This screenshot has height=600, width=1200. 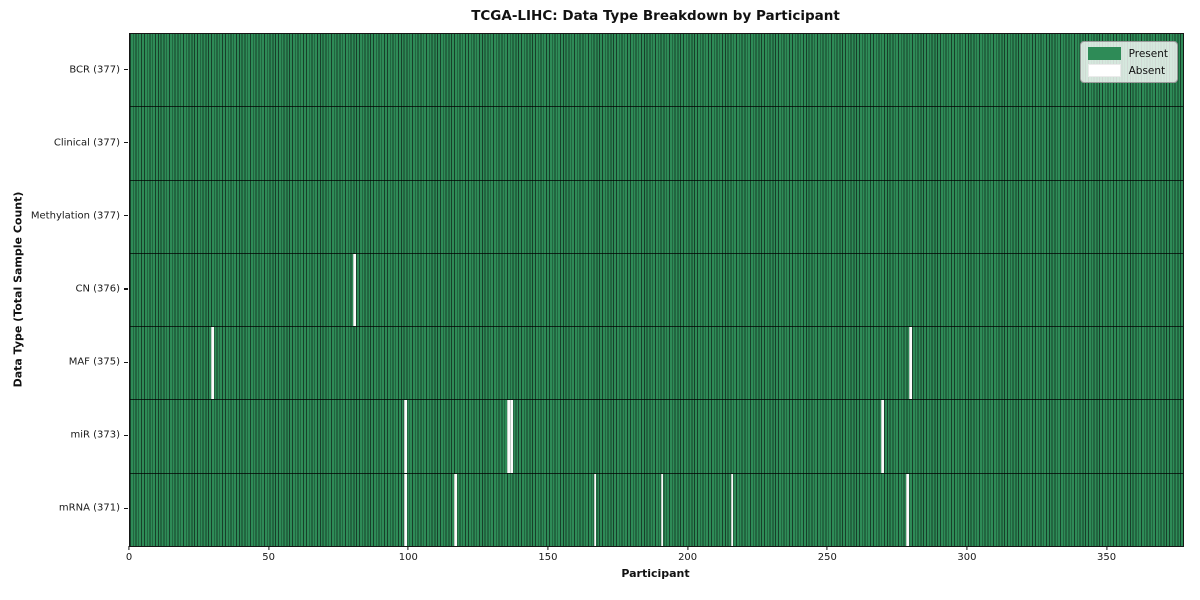 I want to click on y-tick-label-miR: miR (373), so click(x=95, y=435).